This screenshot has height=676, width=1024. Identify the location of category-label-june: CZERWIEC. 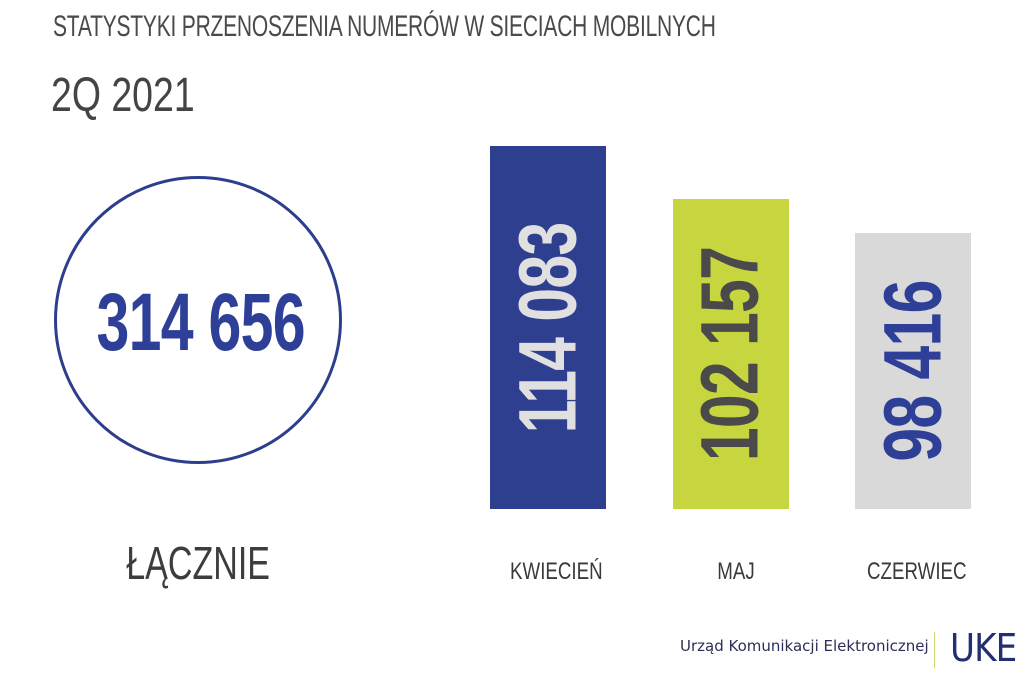
(917, 572).